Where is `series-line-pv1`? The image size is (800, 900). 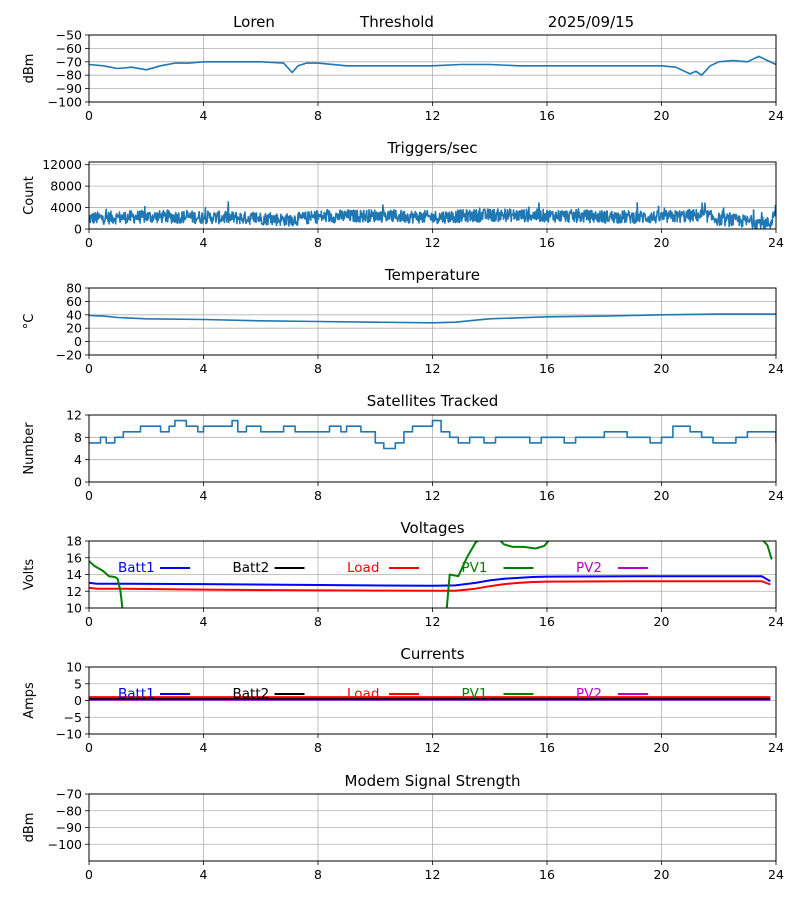
series-line-pv1 is located at coordinates (431, 574).